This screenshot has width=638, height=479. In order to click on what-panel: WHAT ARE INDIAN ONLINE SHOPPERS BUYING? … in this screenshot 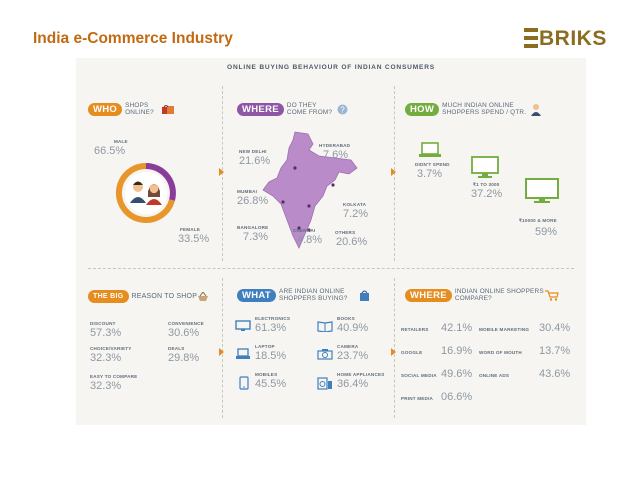, I will do `click(308, 347)`.